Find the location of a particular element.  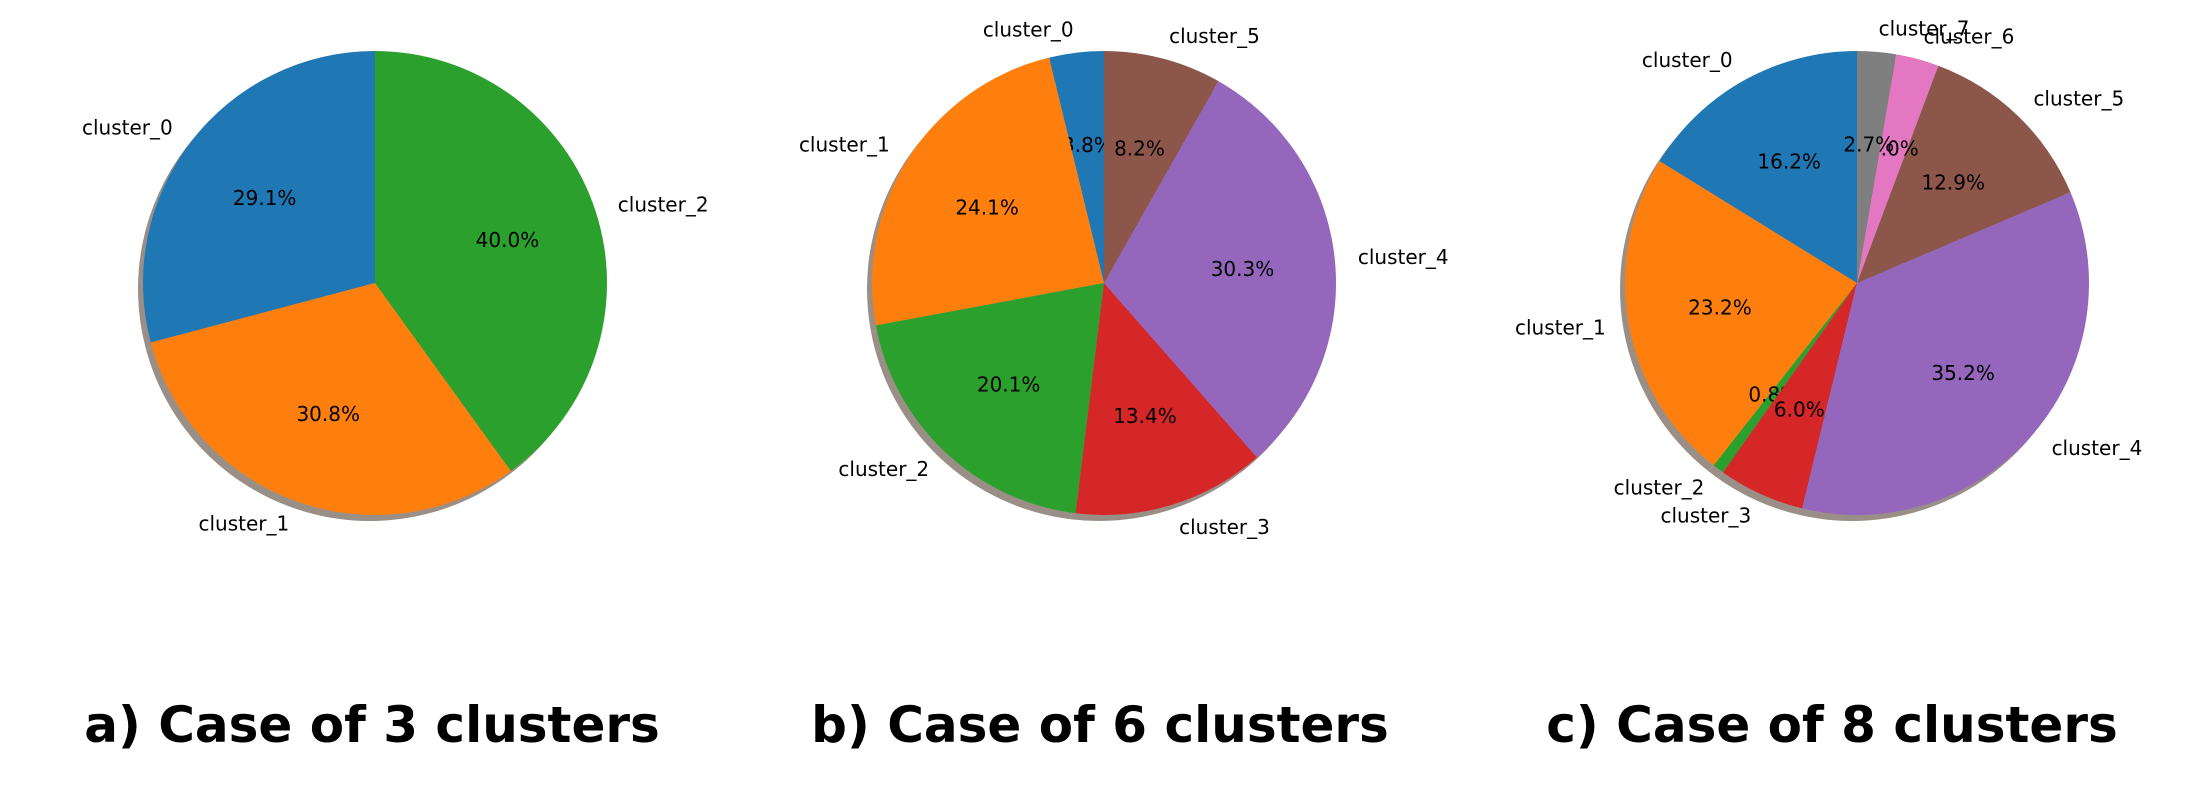

slice-label-cluster-7: cluster_7 is located at coordinates (1924, 29).